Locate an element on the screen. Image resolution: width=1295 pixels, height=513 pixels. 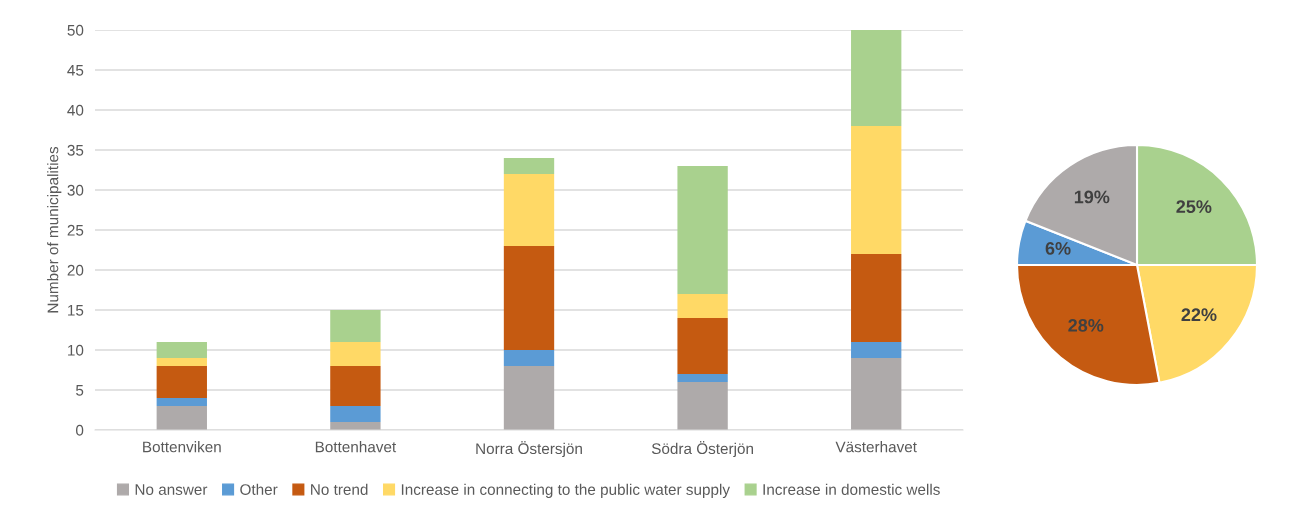
y-tick-label: 0 is located at coordinates (79, 430).